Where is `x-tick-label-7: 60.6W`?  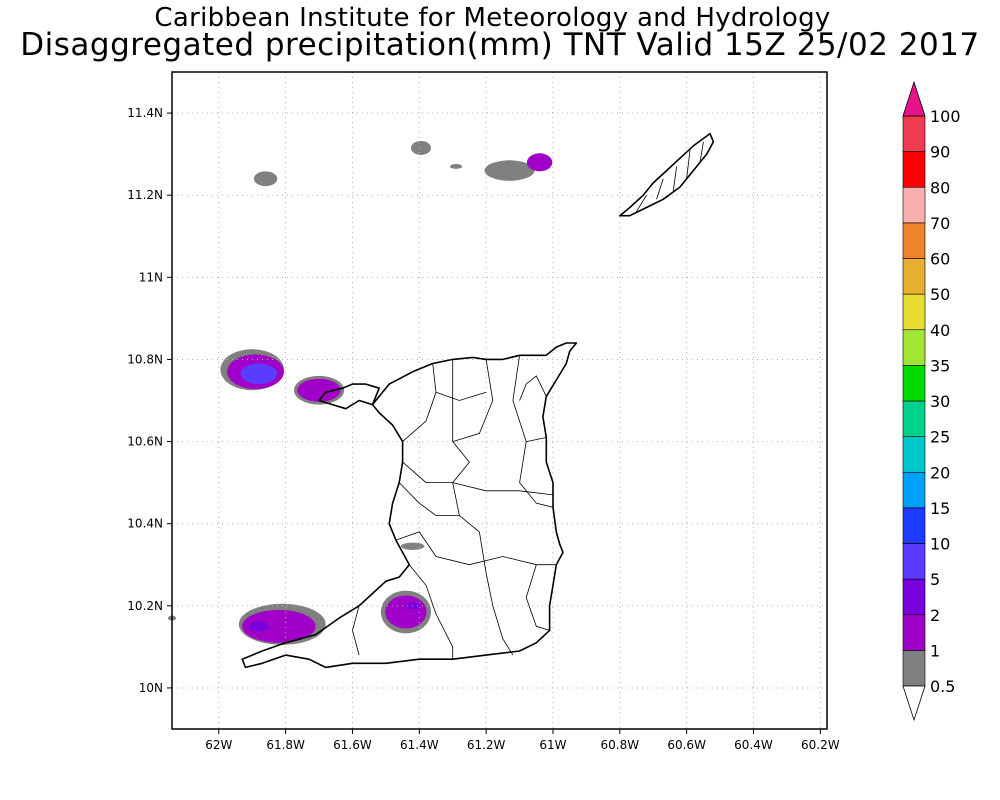 x-tick-label-7: 60.6W is located at coordinates (686, 745).